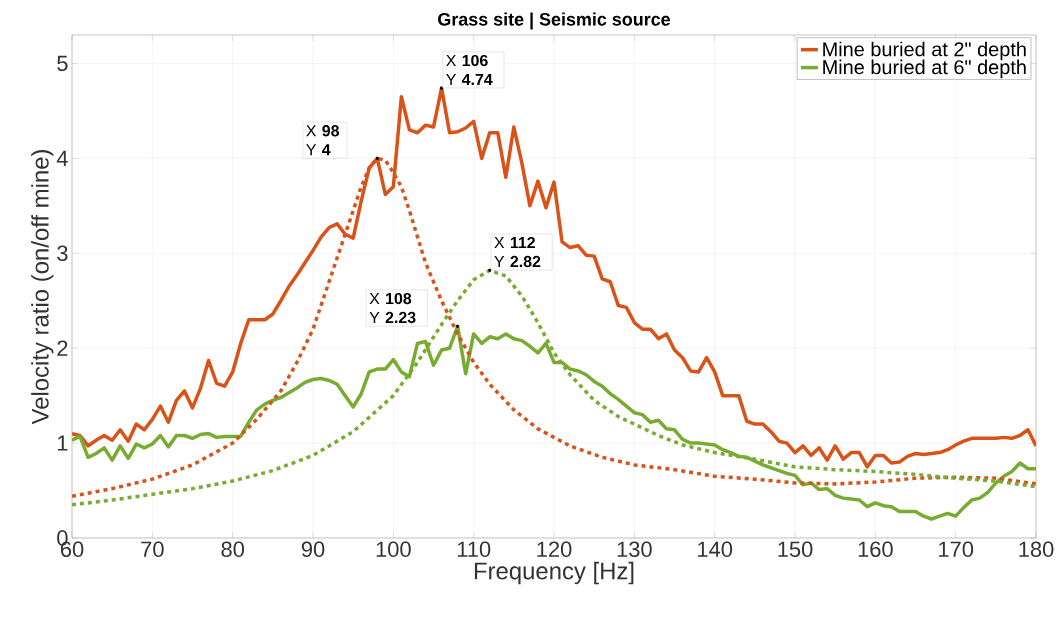 This screenshot has height=621, width=1061. What do you see at coordinates (42, 287) in the screenshot?
I see `y-axis-title: Velocity ratio (on/off mine)` at bounding box center [42, 287].